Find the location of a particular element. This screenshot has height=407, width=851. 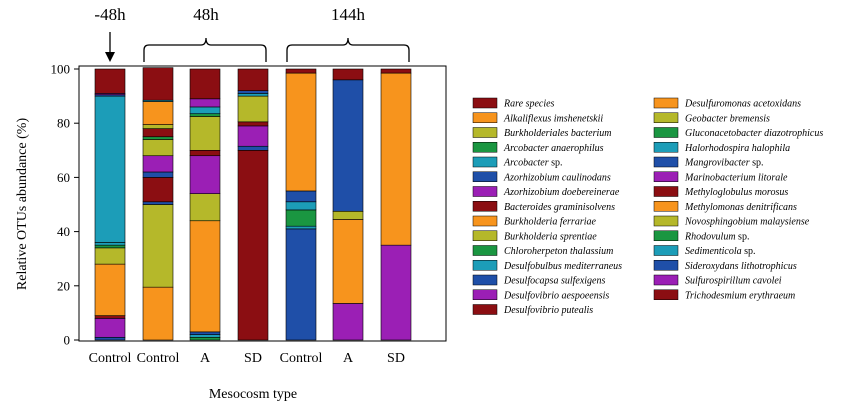

legend-item: Desulfuromonas acetoxidans is located at coordinates (727, 103).